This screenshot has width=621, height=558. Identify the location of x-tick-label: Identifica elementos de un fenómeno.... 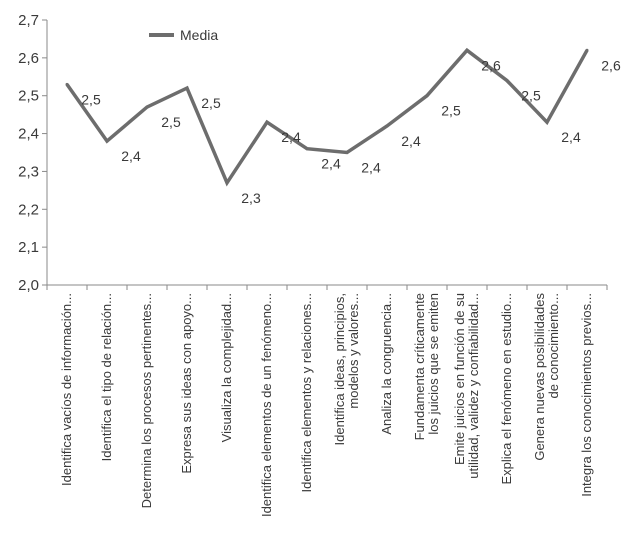
(266, 405).